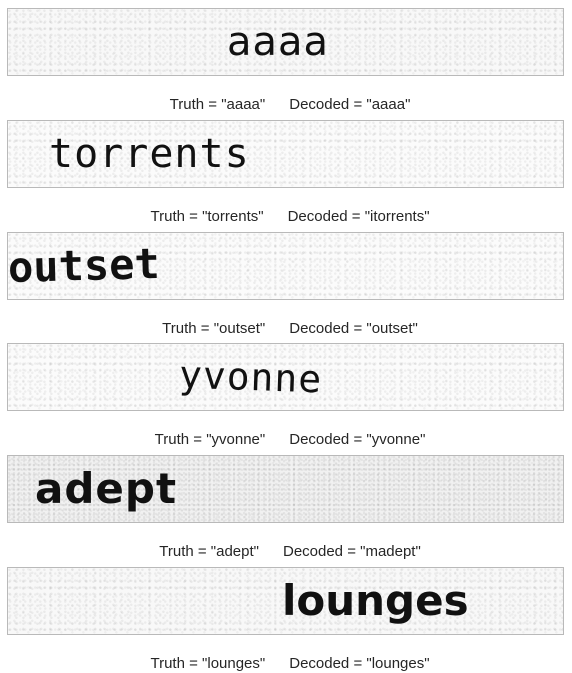 The width and height of the screenshot is (572, 673). What do you see at coordinates (286, 431) in the screenshot?
I see `sample-caption-4: Truth = "yvonne" Decoded = "yvonne"` at bounding box center [286, 431].